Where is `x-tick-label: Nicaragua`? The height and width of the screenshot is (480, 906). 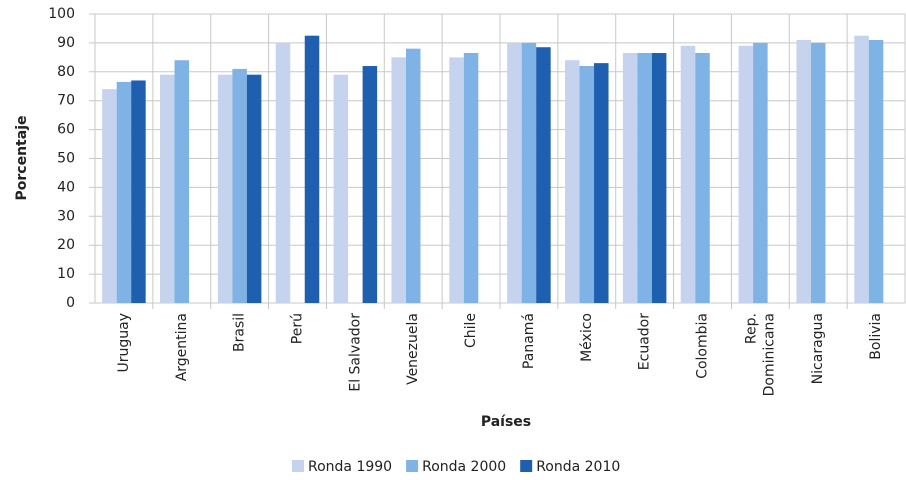 x-tick-label: Nicaragua is located at coordinates (818, 348).